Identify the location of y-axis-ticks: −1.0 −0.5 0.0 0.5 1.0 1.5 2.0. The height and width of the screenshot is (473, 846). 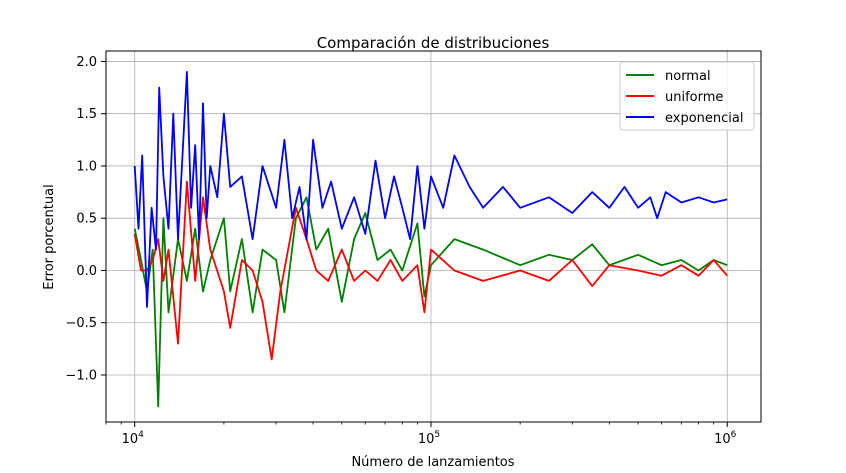
(85, 219).